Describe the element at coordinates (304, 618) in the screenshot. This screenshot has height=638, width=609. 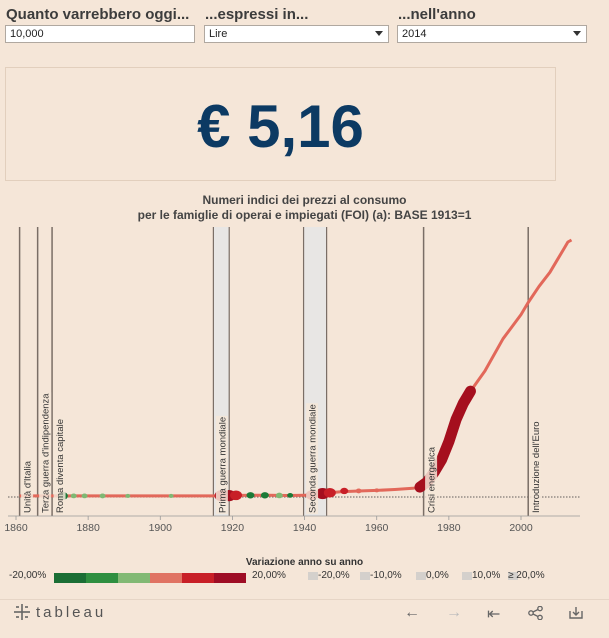
I see `tableau-toolbar` at that location.